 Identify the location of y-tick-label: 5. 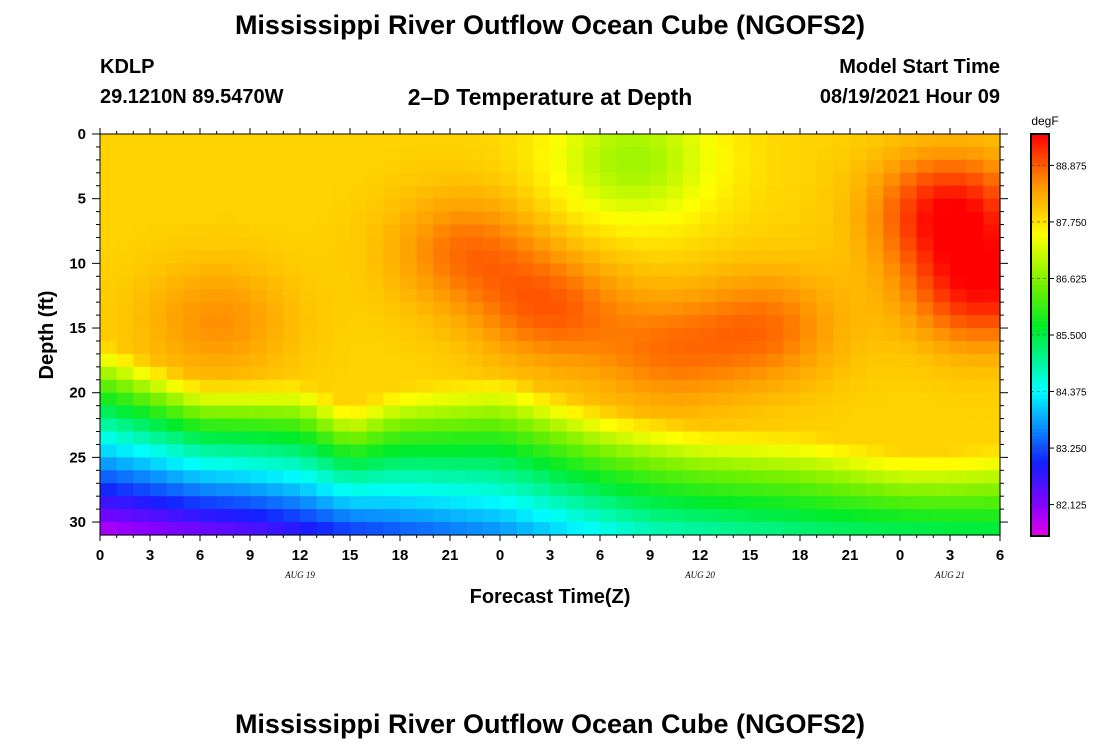
(82, 199).